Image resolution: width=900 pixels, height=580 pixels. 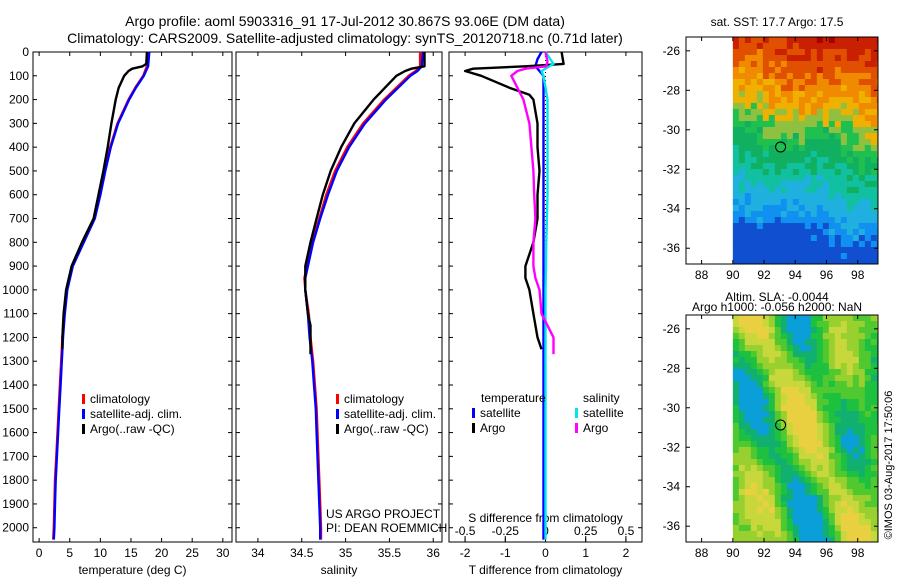 I want to click on map-x-tick-label: 88, so click(x=702, y=275).